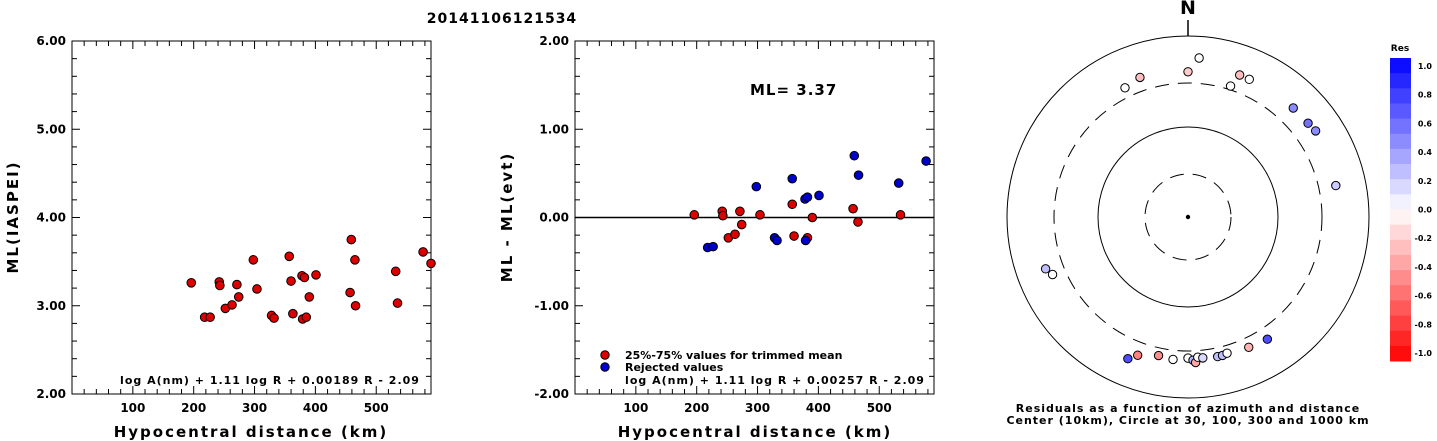 This screenshot has height=441, width=1437. Describe the element at coordinates (193, 408) in the screenshot. I see `x-tick-label: 200` at that location.